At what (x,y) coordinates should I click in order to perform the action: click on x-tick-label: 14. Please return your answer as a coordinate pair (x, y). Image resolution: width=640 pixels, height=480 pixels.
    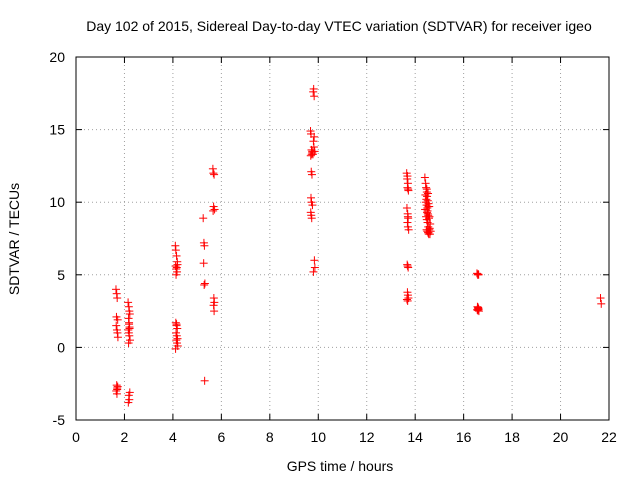
    Looking at the image, I should click on (415, 437).